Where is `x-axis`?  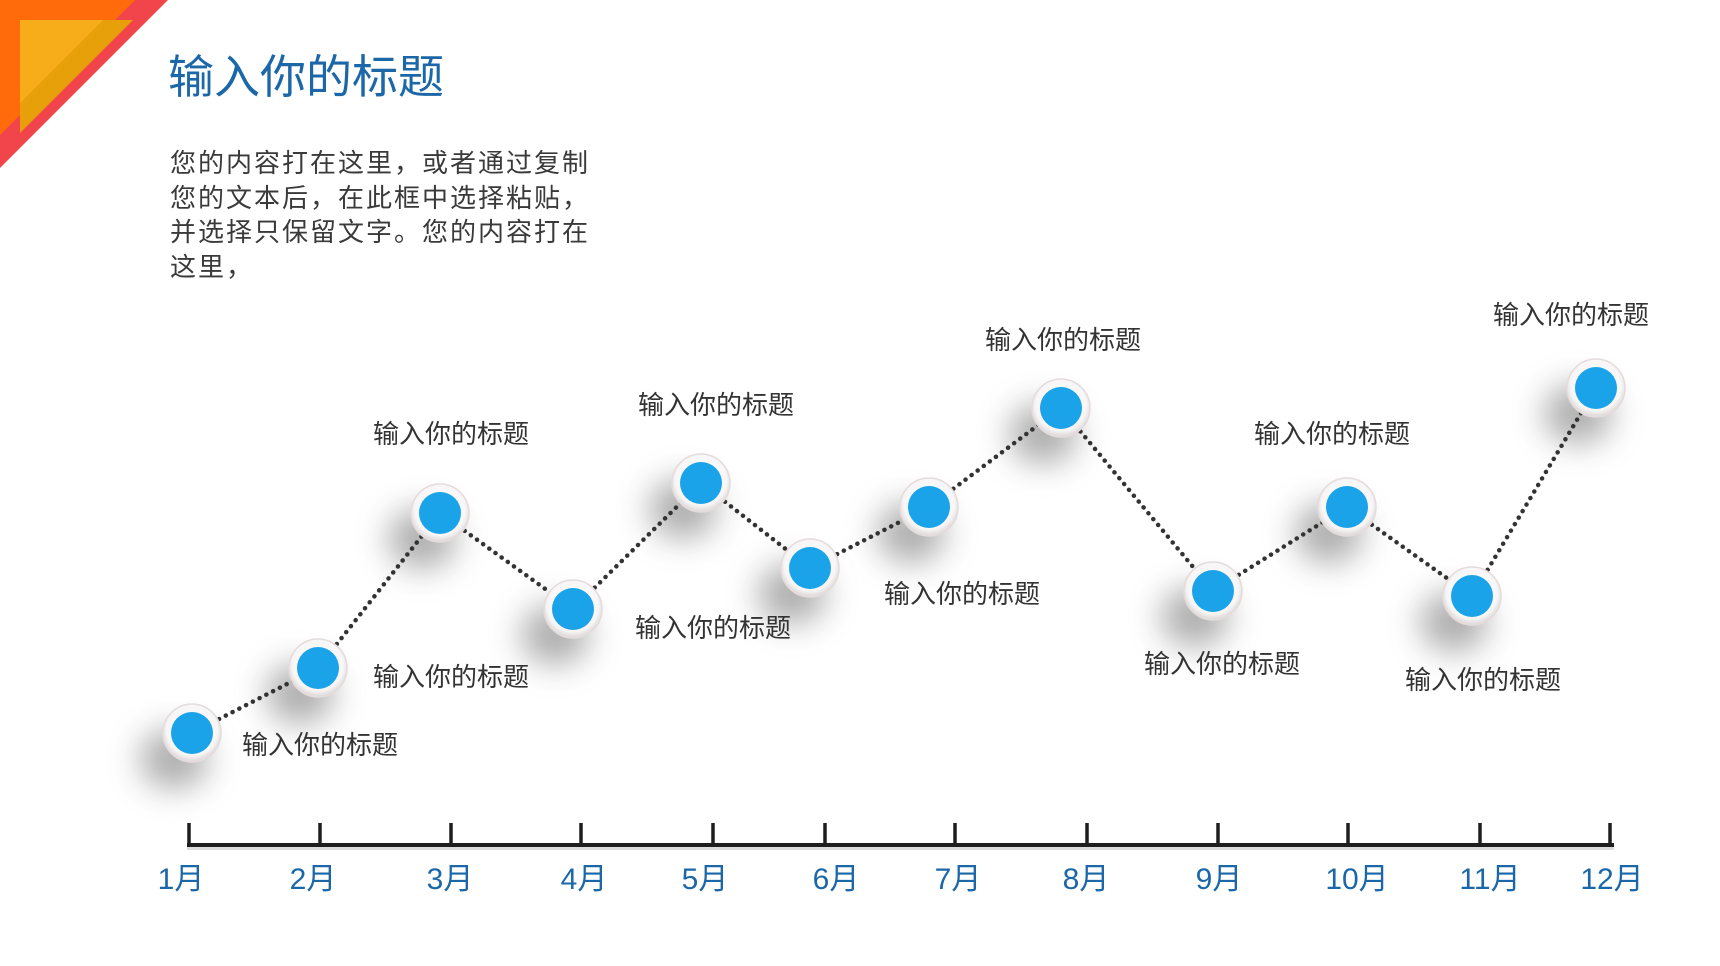
x-axis is located at coordinates (900, 836).